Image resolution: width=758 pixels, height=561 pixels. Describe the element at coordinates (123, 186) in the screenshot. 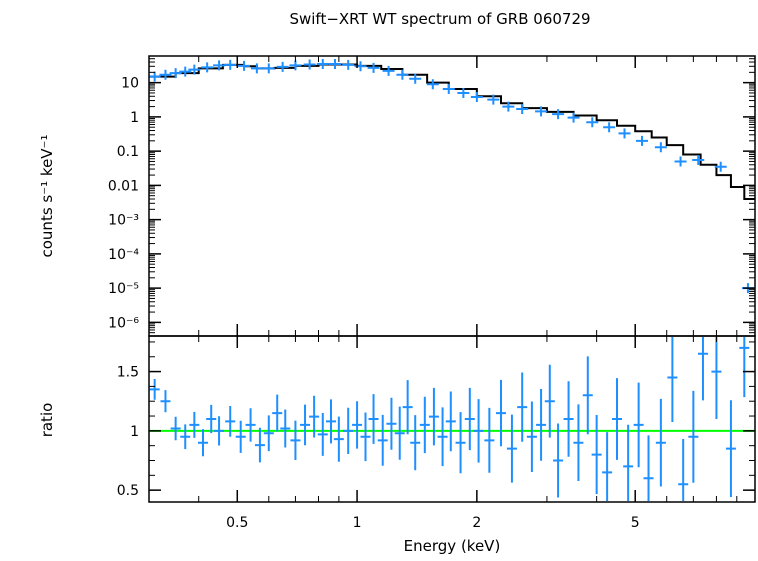

I see `y-tick-label: 0.01` at that location.